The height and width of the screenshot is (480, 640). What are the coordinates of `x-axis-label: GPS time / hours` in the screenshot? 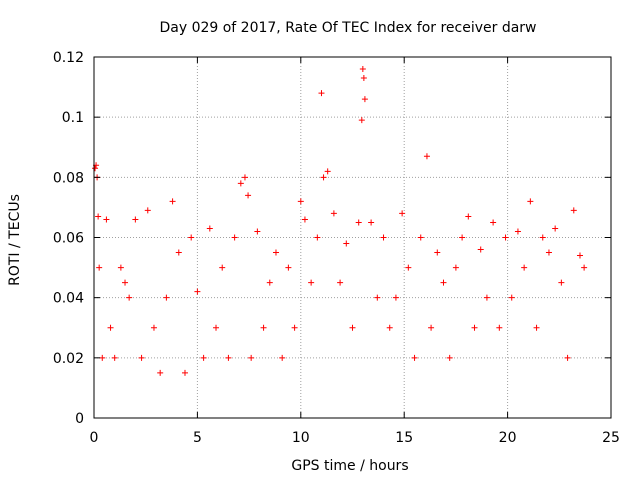 It's located at (349, 466).